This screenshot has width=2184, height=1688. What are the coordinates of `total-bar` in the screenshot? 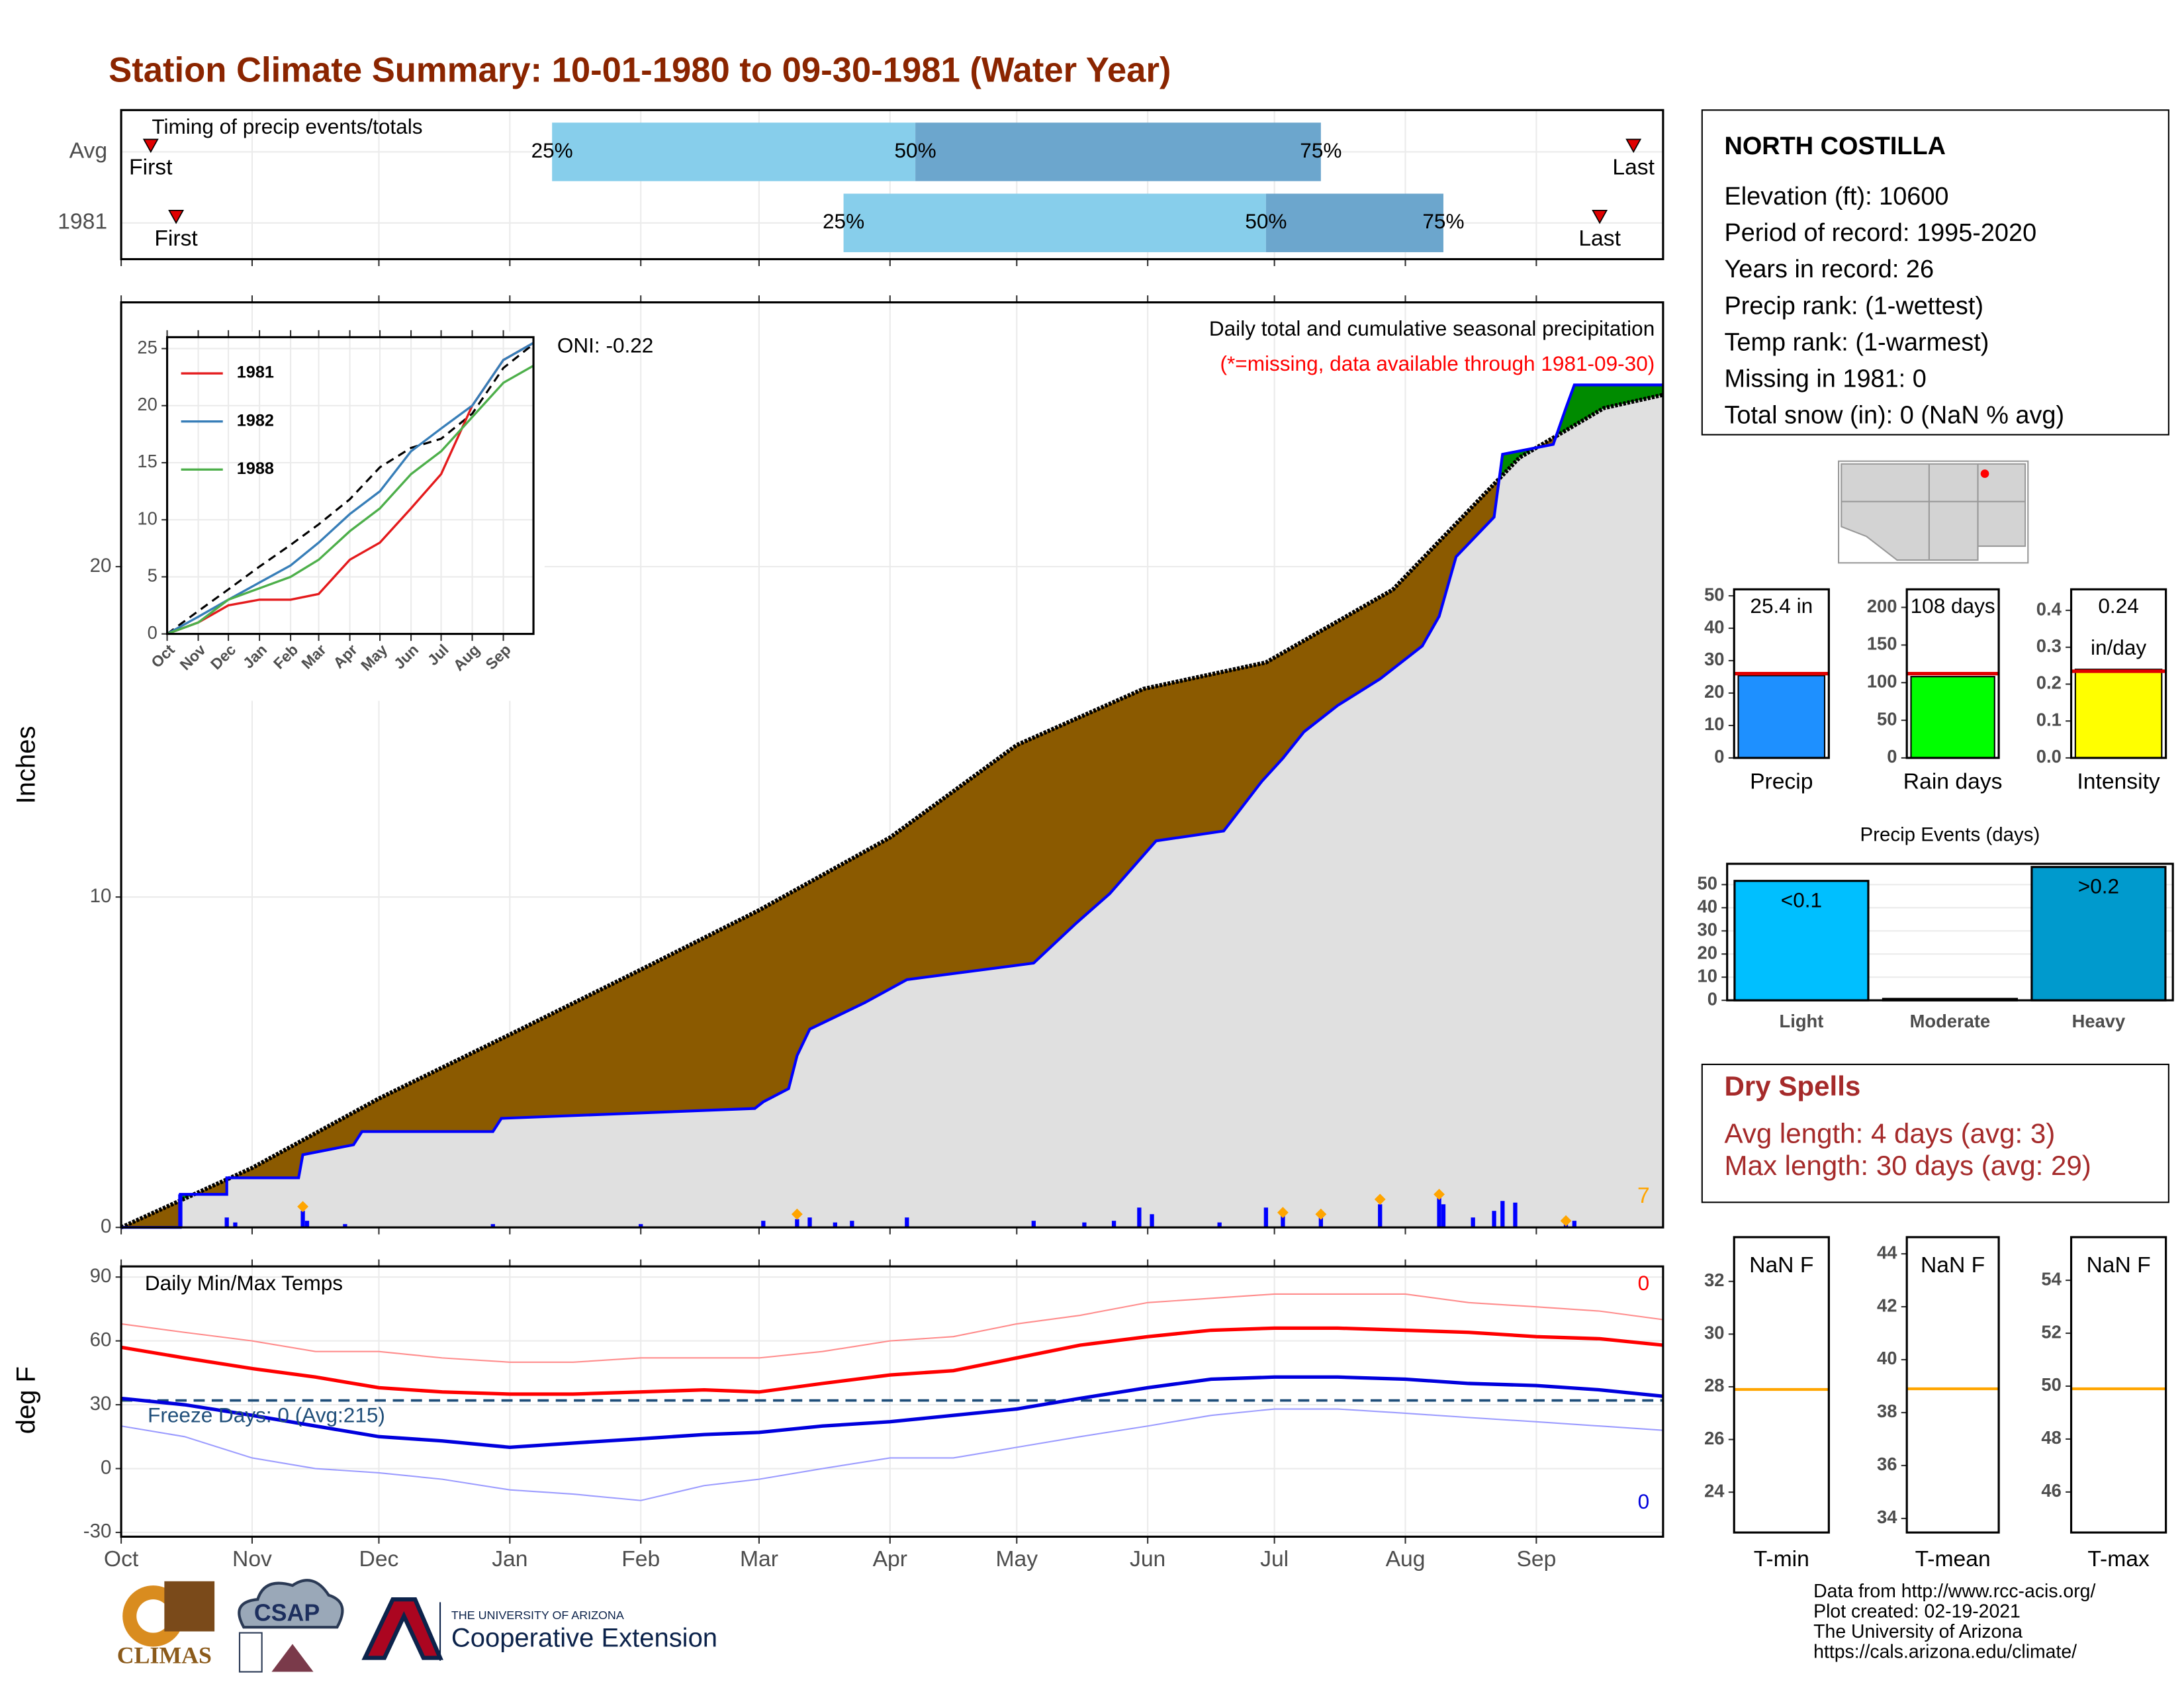 It's located at (1952, 717).